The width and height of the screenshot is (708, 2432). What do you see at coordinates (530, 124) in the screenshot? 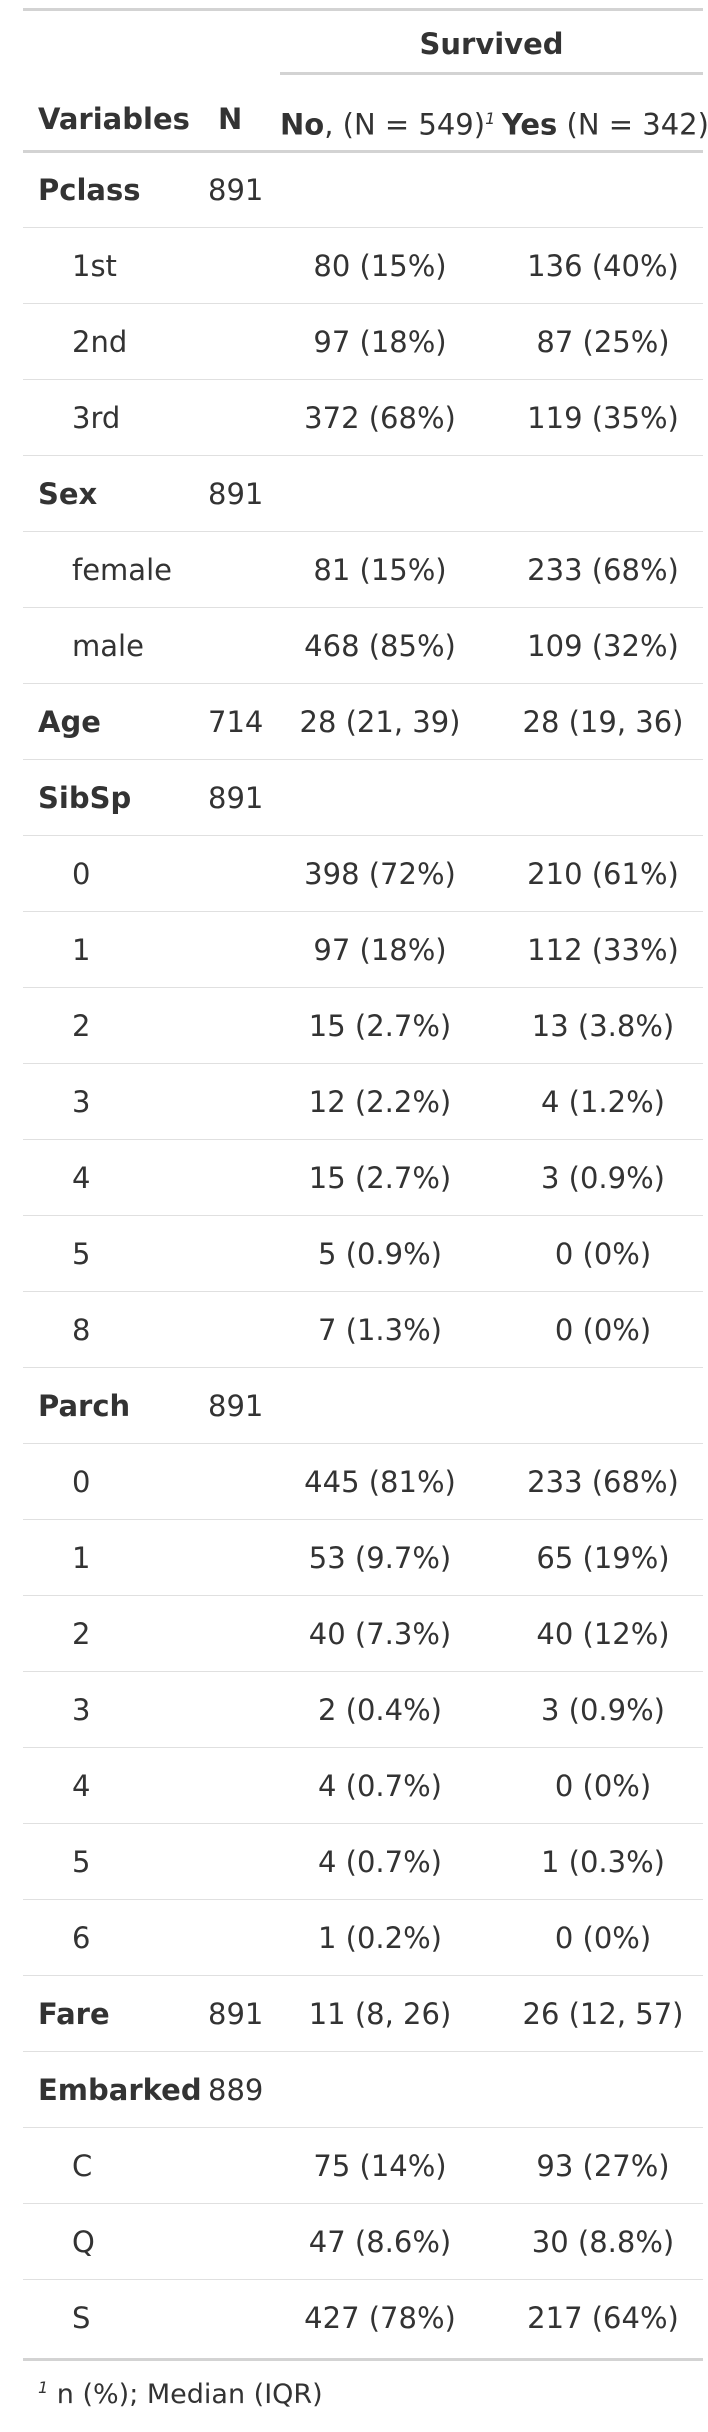
I see `column-header-yes-label: Yes` at bounding box center [530, 124].